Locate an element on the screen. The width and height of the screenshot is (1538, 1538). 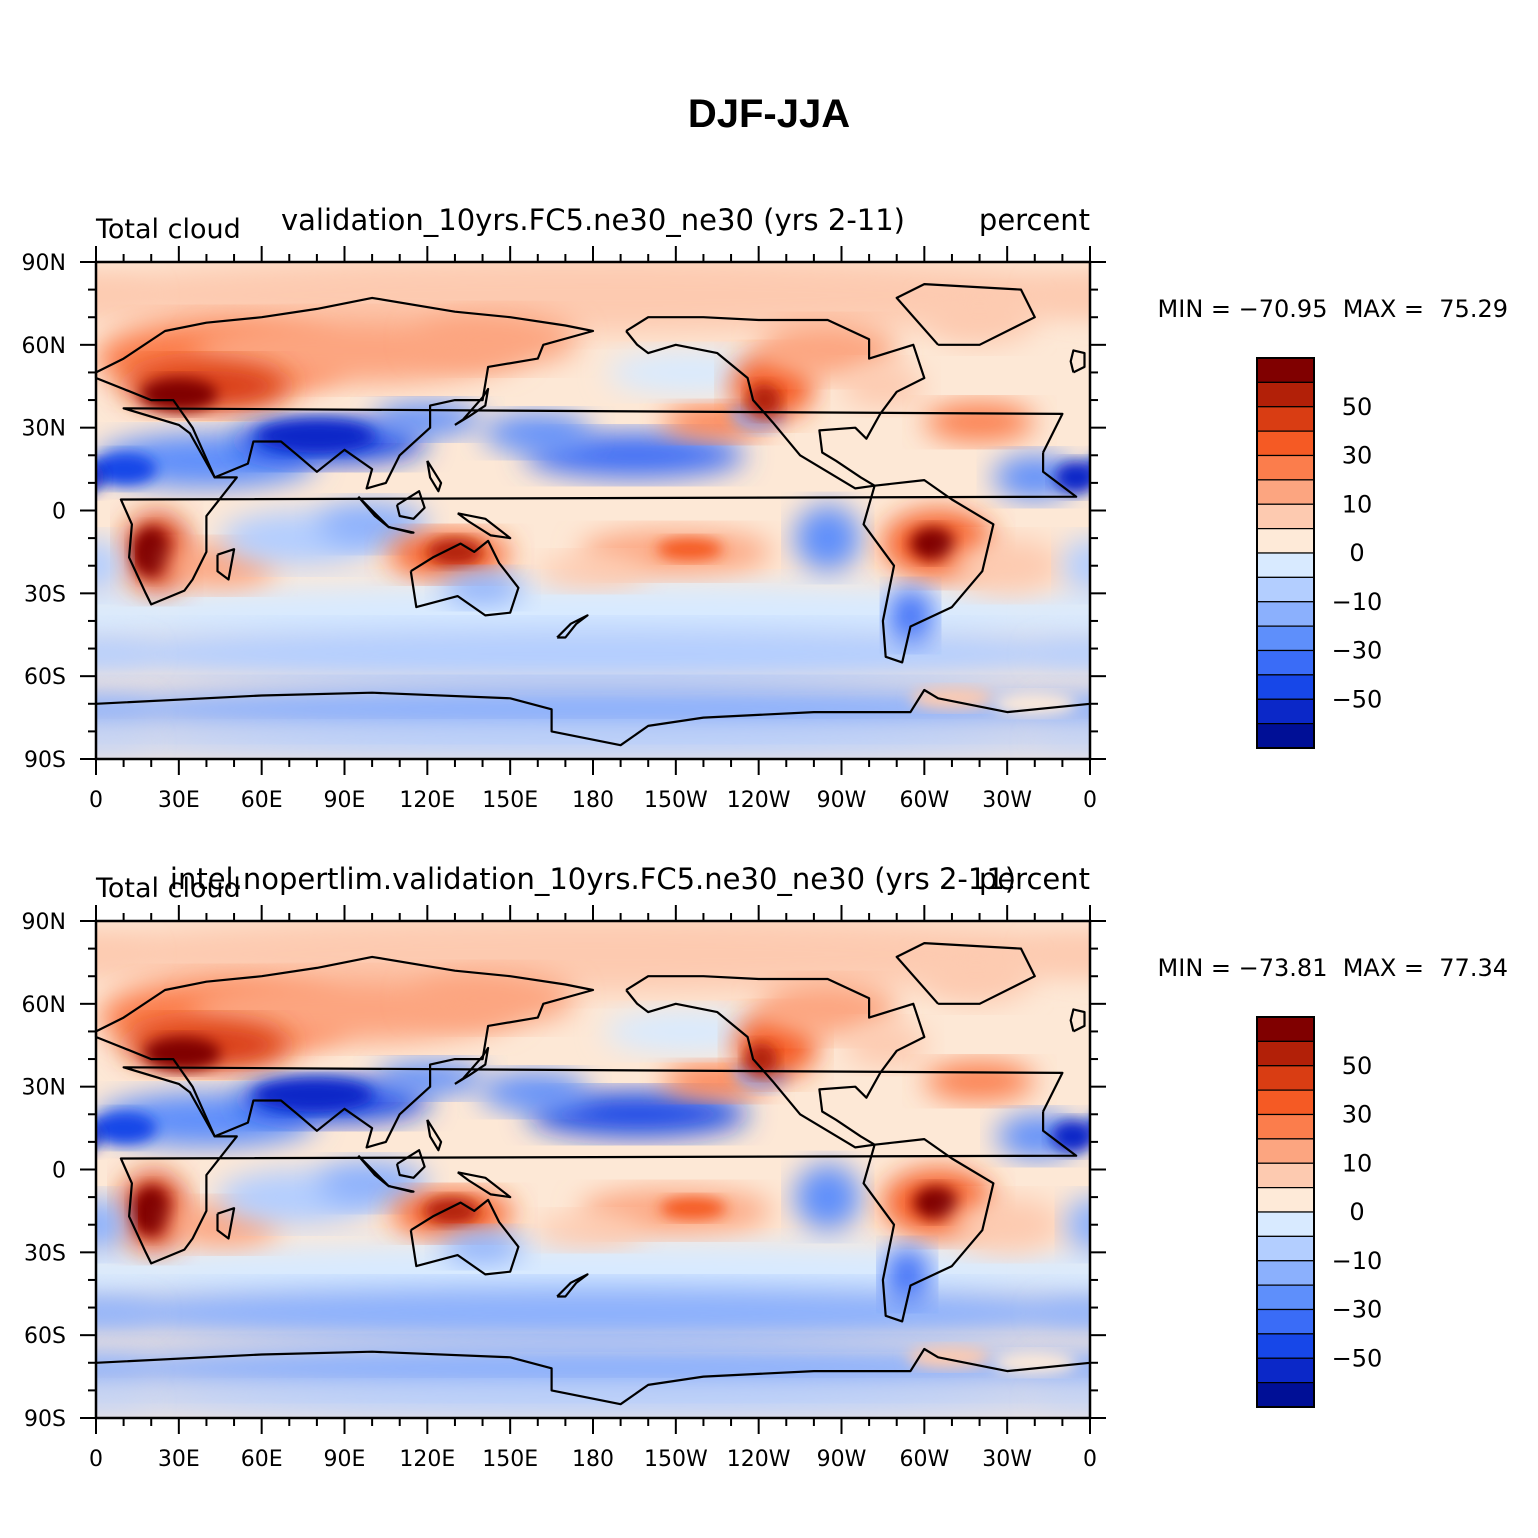
figure-title: DJF-JJA is located at coordinates (769, 114).